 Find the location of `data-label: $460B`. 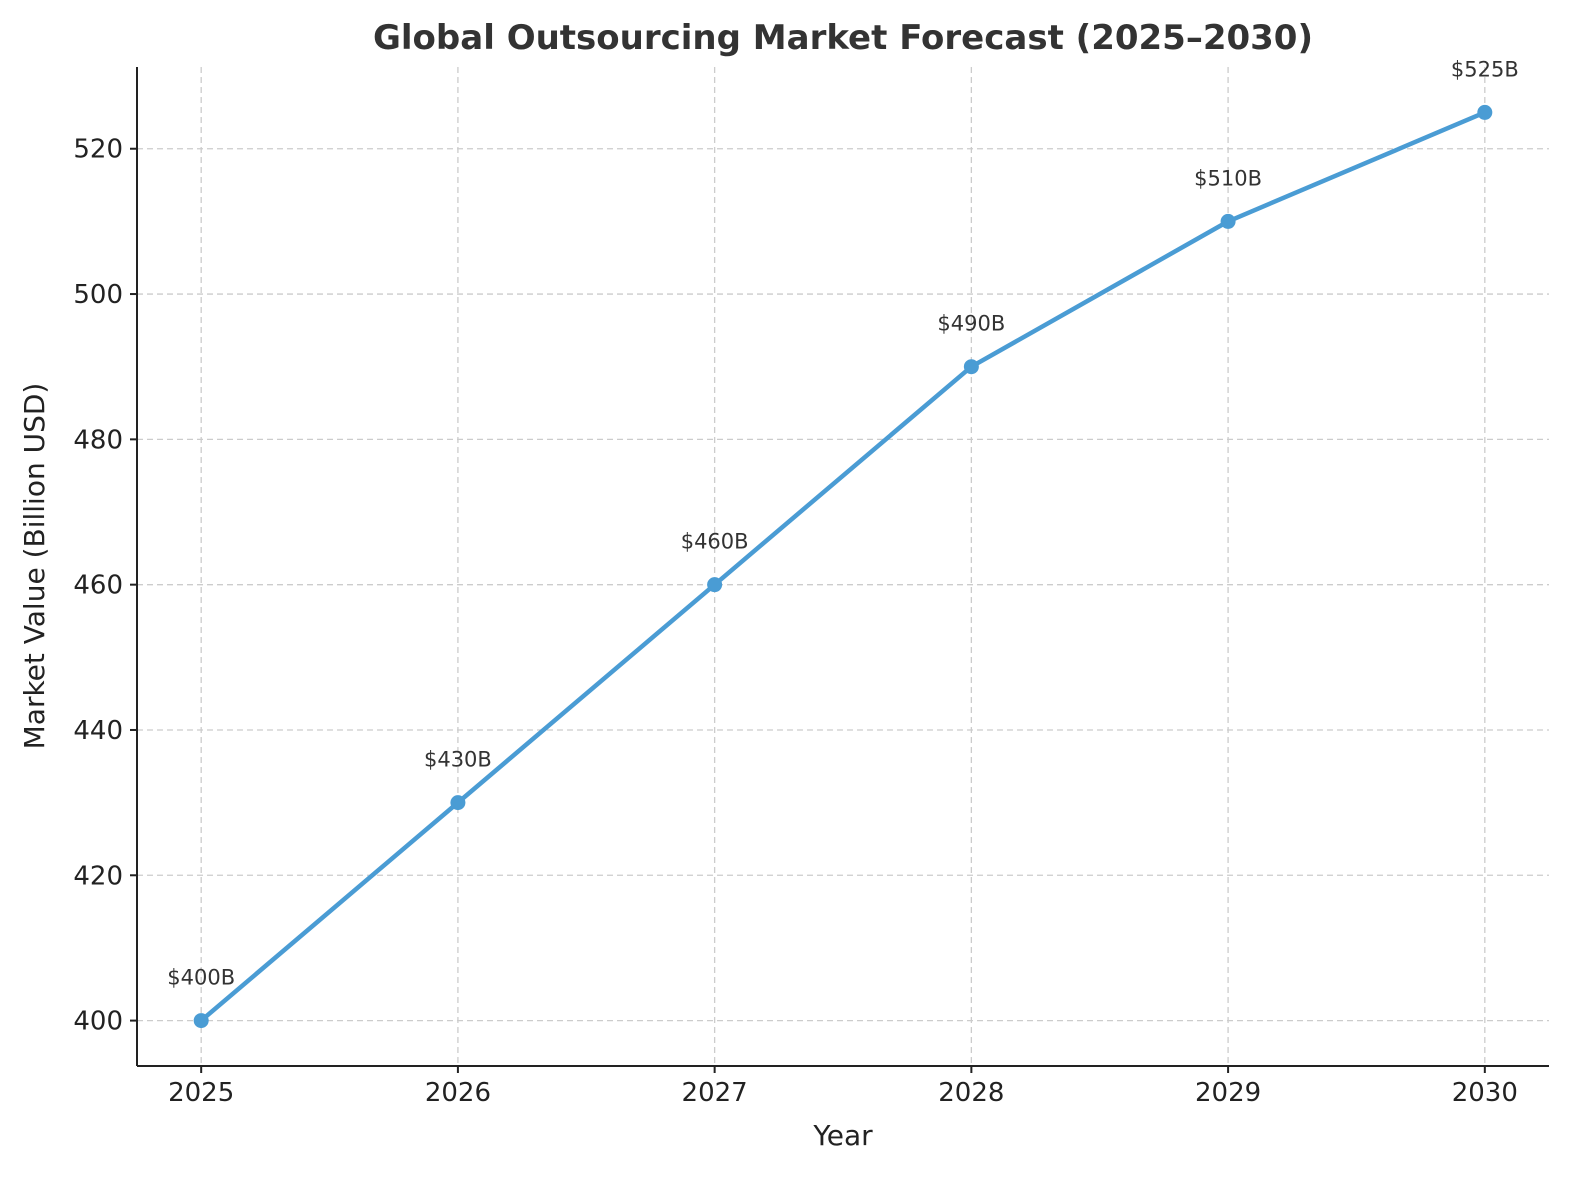

data-label: $460B is located at coordinates (715, 542).